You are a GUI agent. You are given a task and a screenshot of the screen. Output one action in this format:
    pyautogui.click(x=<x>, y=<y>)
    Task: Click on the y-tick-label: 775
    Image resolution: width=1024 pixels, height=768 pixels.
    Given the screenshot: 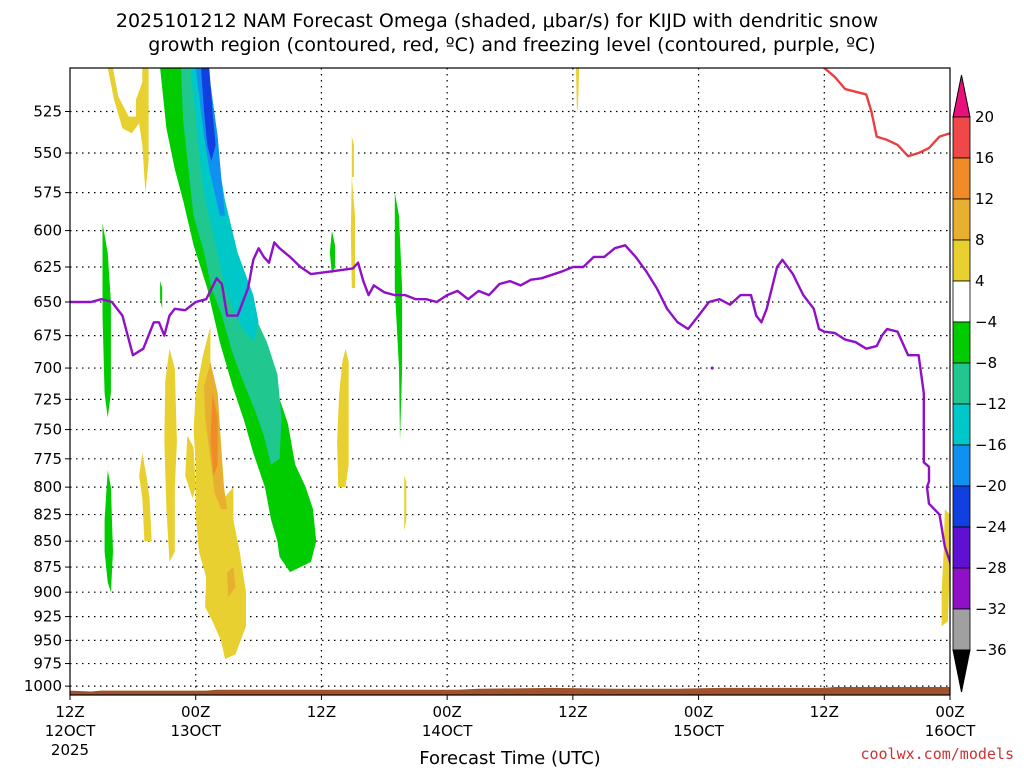 What is the action you would take?
    pyautogui.click(x=47, y=459)
    